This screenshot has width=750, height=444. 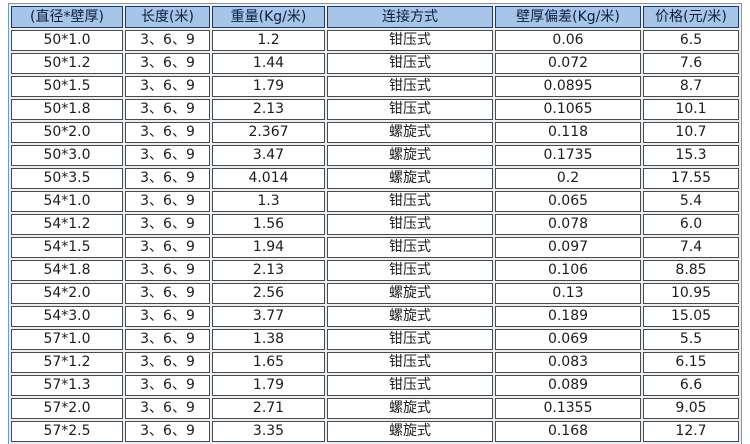 What do you see at coordinates (691, 17) in the screenshot?
I see `column-header-price: 价格(元/米)` at bounding box center [691, 17].